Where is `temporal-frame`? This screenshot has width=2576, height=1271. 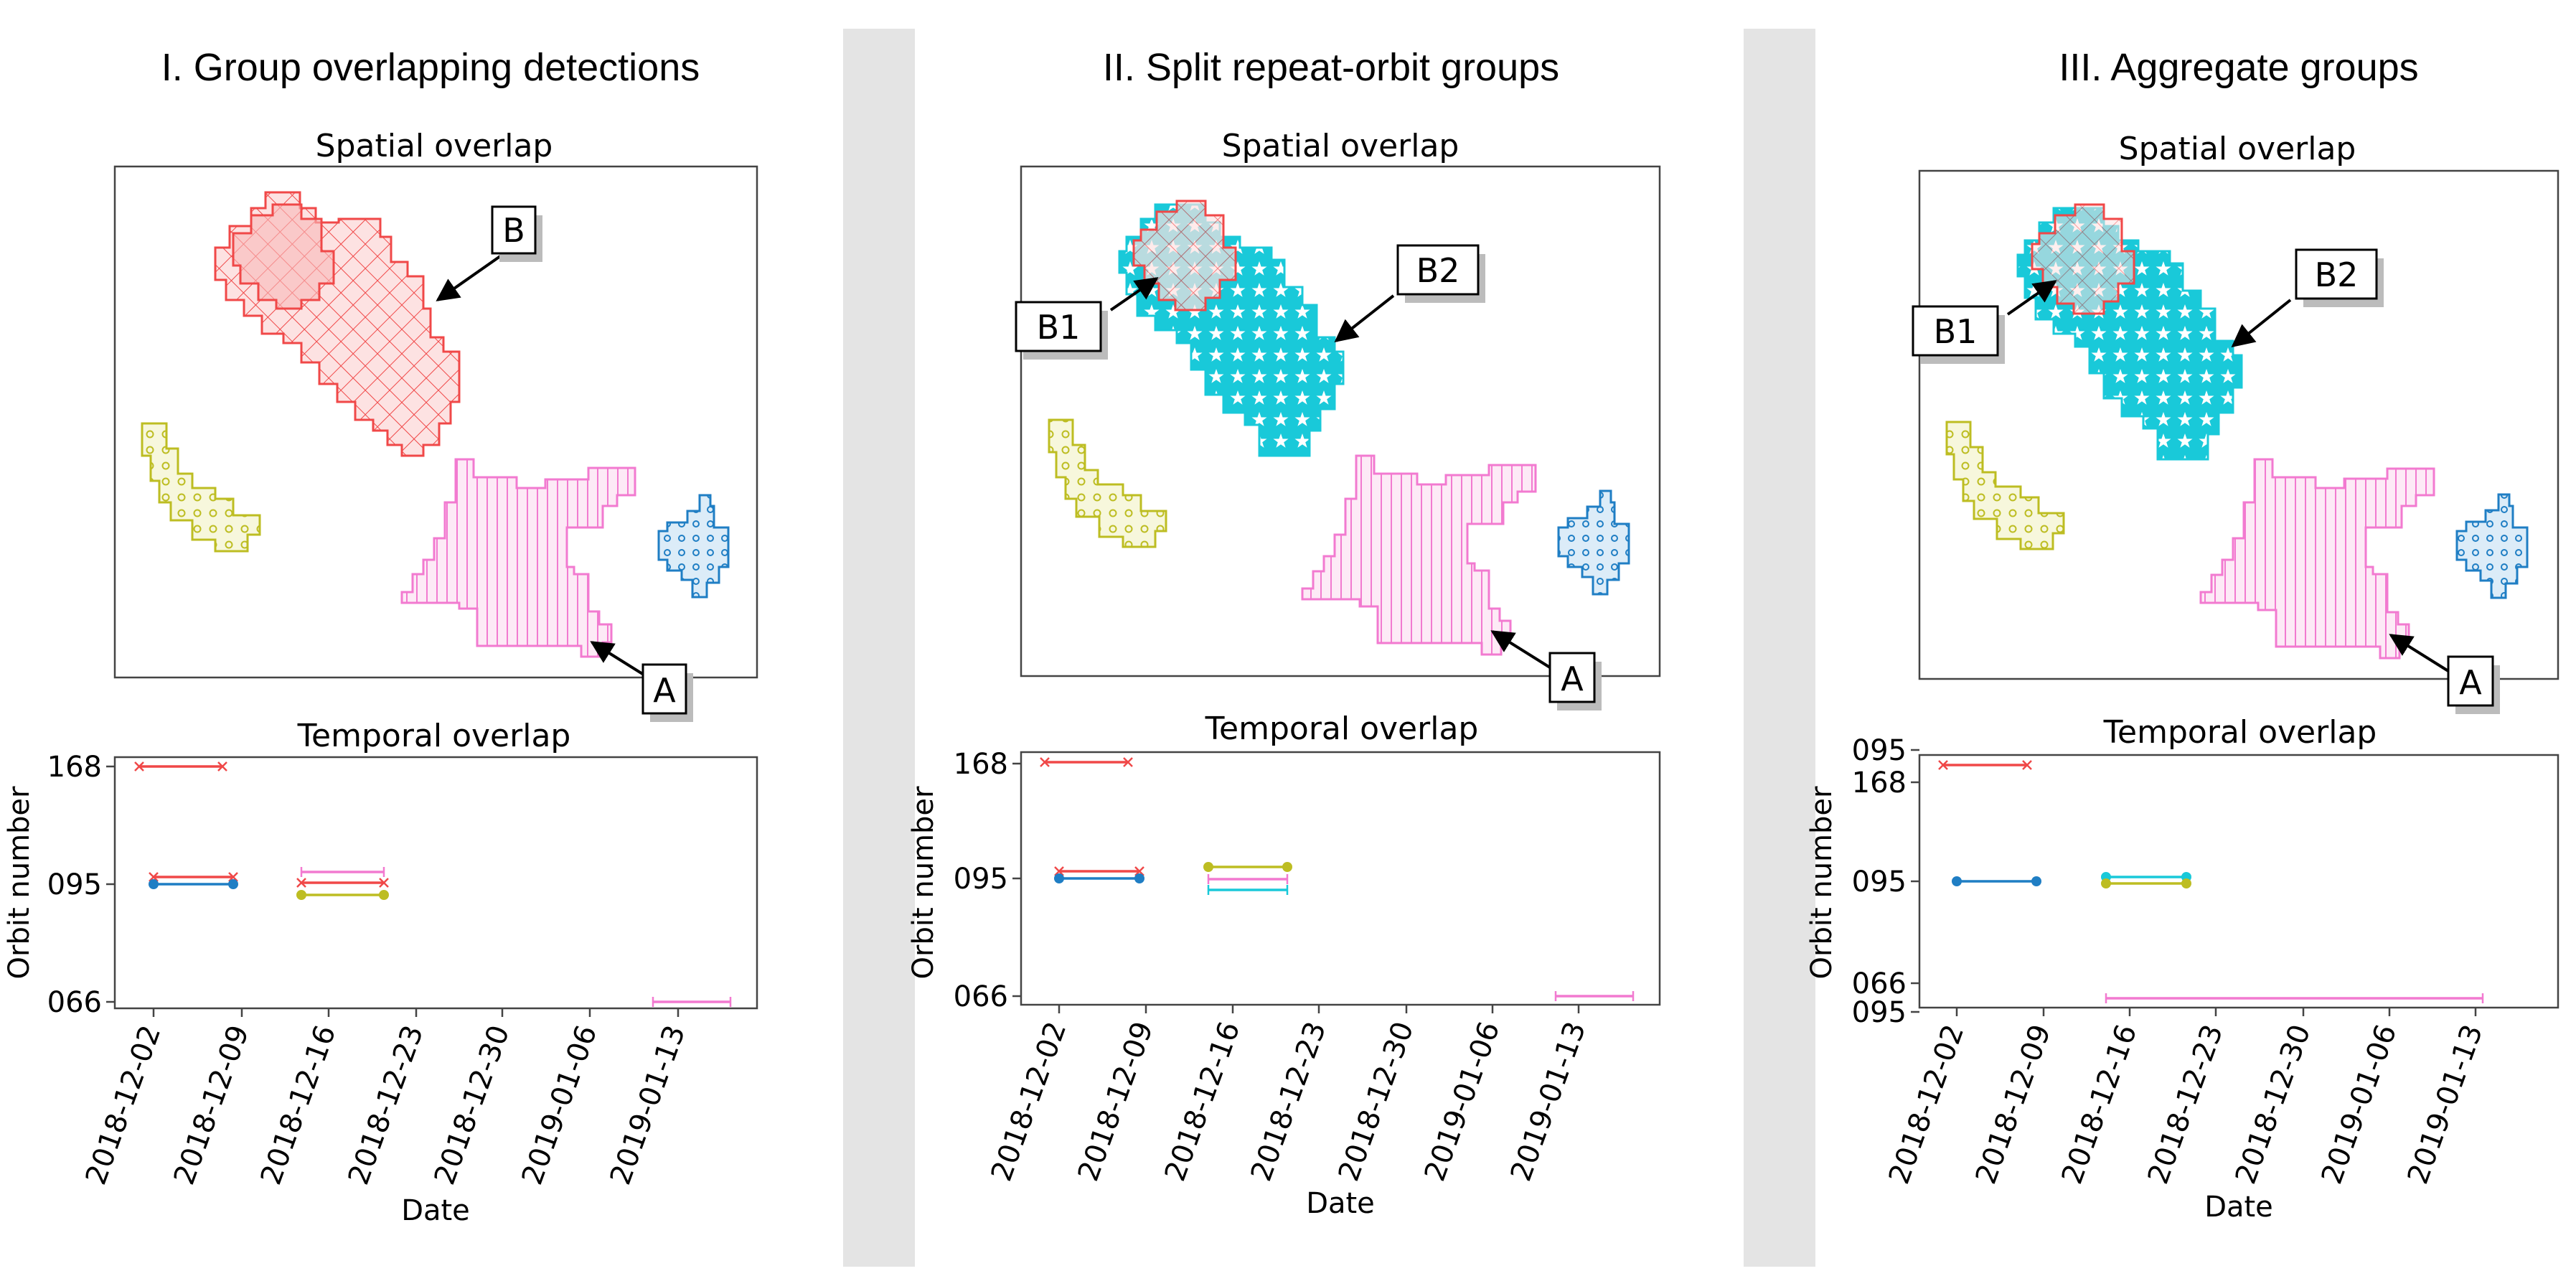
temporal-frame is located at coordinates (435, 883).